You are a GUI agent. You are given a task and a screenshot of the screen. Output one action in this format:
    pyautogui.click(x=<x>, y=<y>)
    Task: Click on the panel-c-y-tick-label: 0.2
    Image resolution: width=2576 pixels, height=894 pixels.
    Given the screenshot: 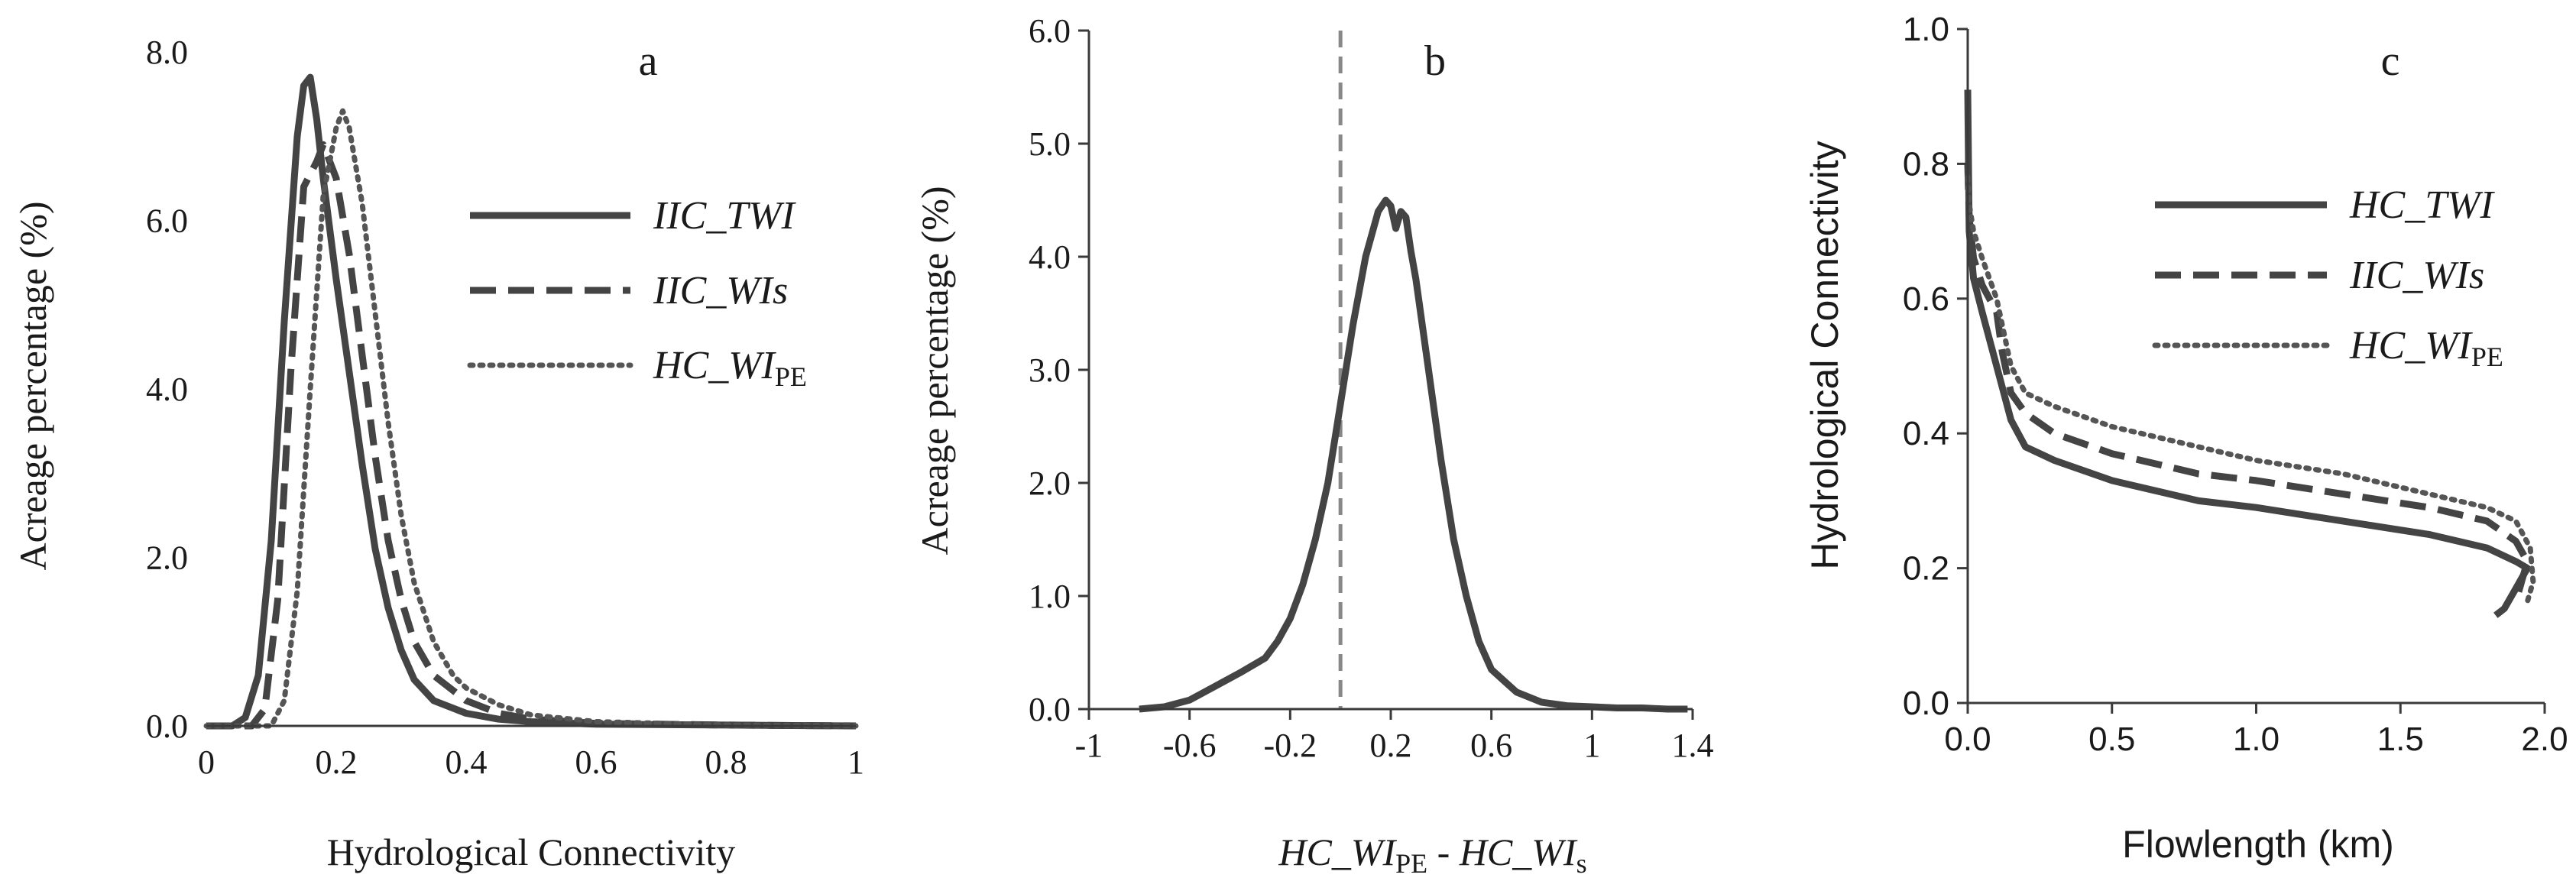 What is the action you would take?
    pyautogui.click(x=1926, y=569)
    